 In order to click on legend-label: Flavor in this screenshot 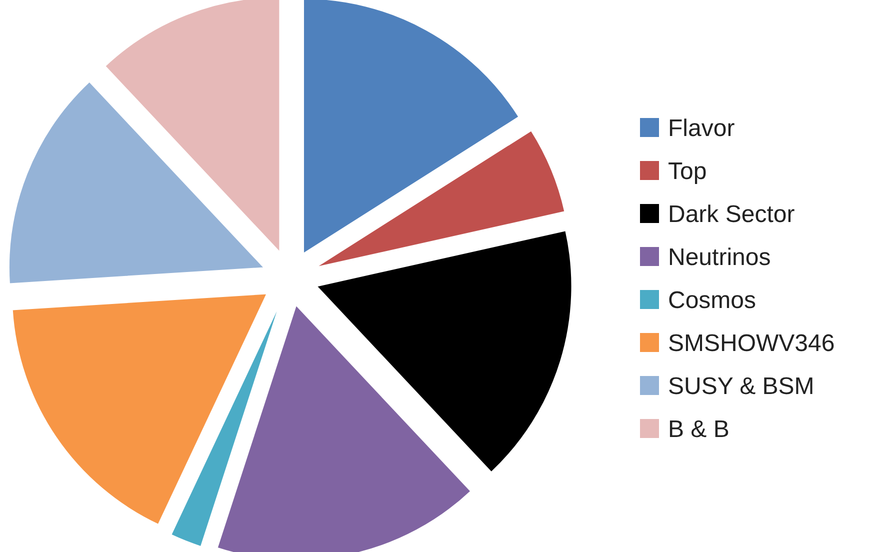, I will do `click(701, 128)`.